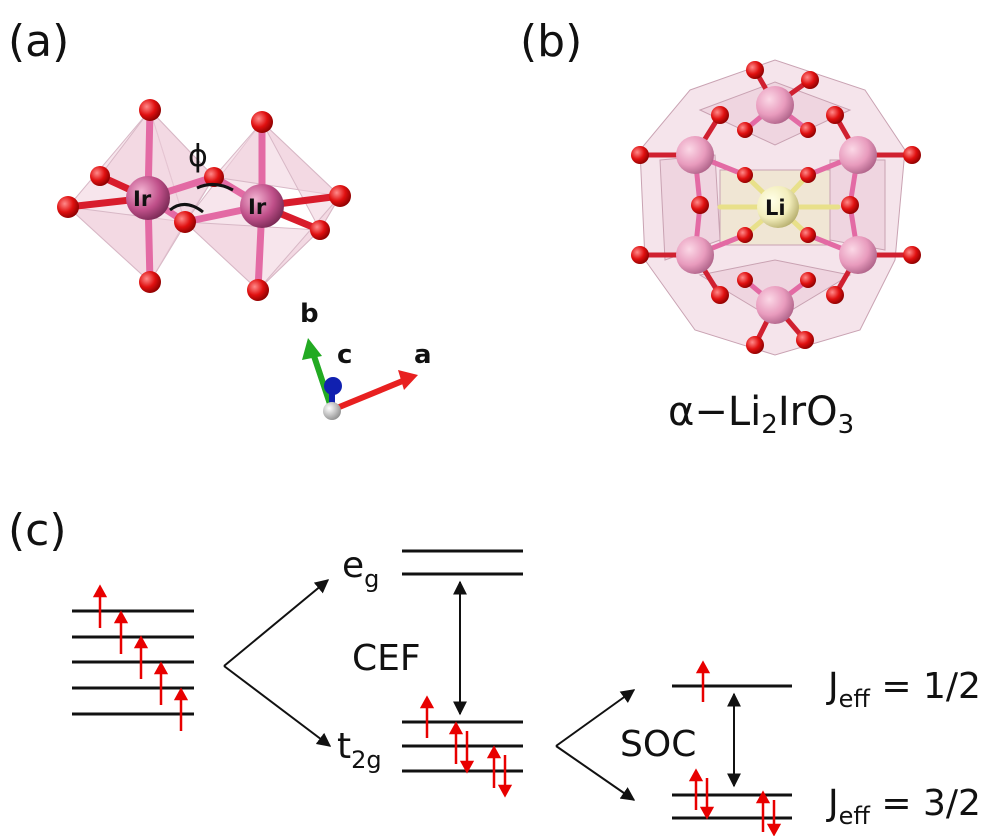 The width and height of the screenshot is (995, 836). What do you see at coordinates (386, 658) in the screenshot?
I see `cef-label: CEF` at bounding box center [386, 658].